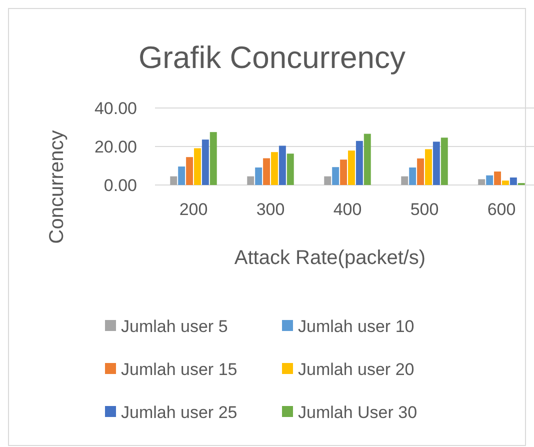  Describe the element at coordinates (272, 57) in the screenshot. I see `chart-title: Grafik Concurrency` at that location.